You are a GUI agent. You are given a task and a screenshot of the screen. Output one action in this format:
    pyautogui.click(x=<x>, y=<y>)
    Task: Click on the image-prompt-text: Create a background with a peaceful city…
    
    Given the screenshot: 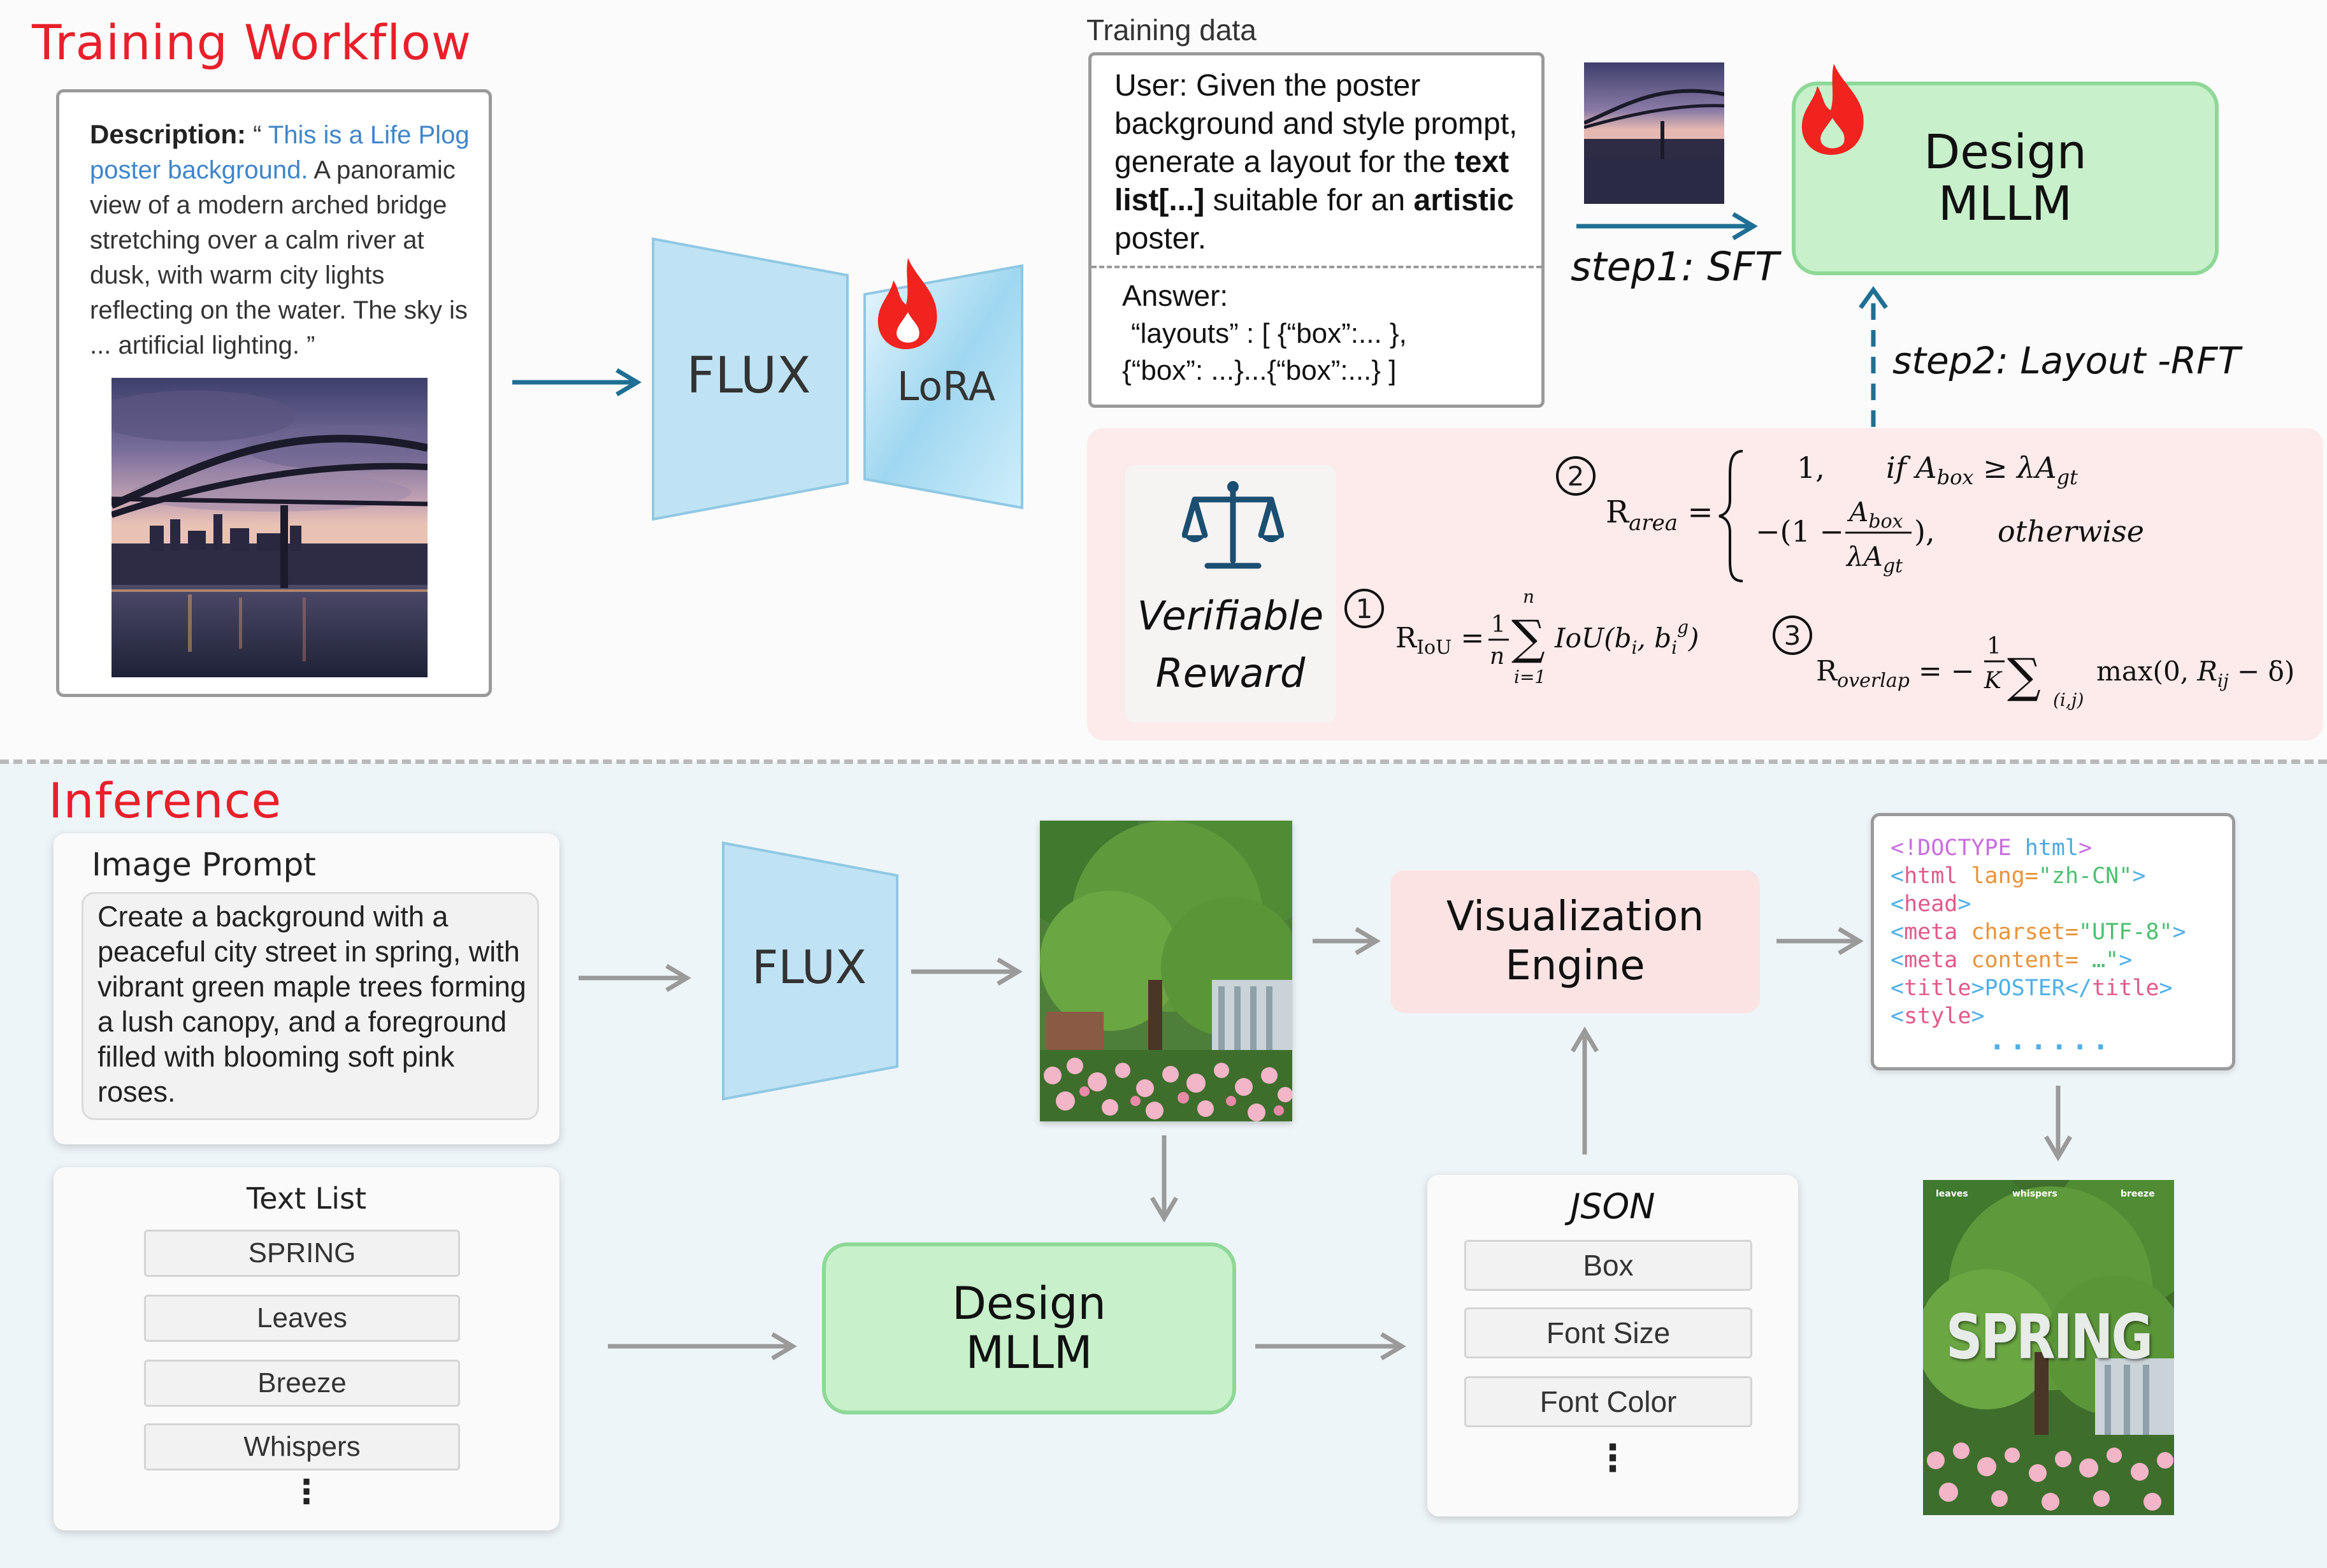 What is the action you would take?
    pyautogui.click(x=311, y=1004)
    